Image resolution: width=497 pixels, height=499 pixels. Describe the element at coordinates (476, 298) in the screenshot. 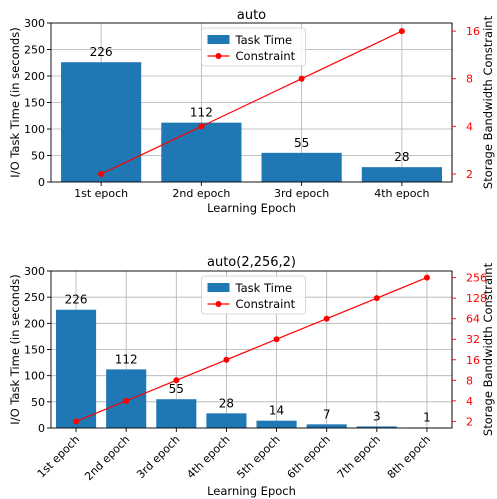

I see `right-tick-label: 128` at that location.